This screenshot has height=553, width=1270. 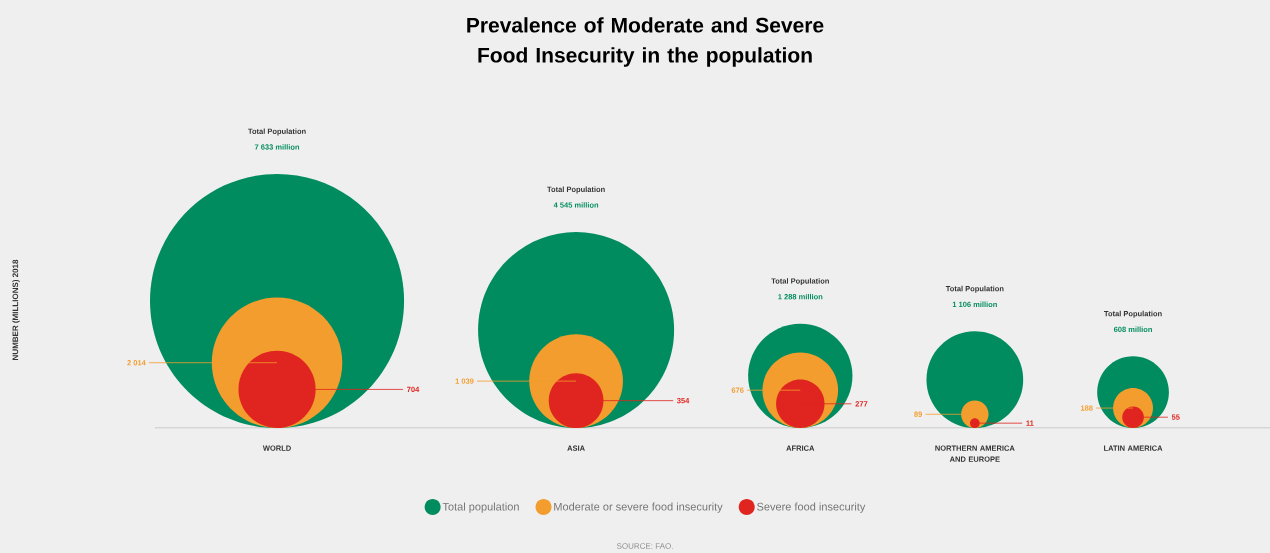 What do you see at coordinates (645, 42) in the screenshot?
I see `text: Prevalence of Moderate and Severe Food Insecurity in the population` at bounding box center [645, 42].